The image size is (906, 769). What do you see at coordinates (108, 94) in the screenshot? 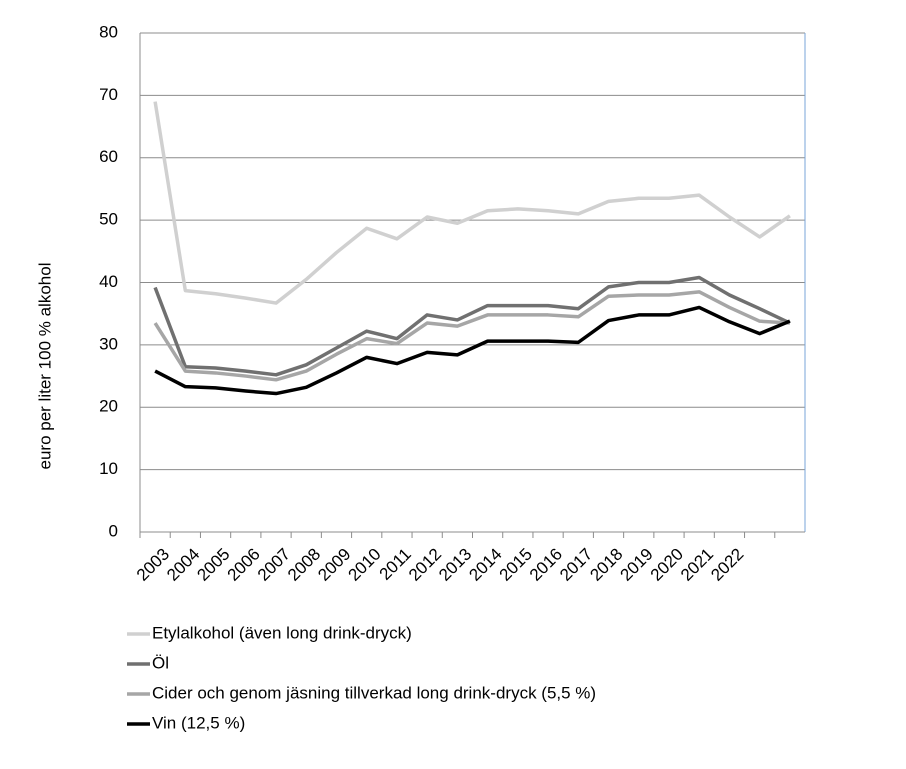
I see `y-tick-label: 70` at bounding box center [108, 94].